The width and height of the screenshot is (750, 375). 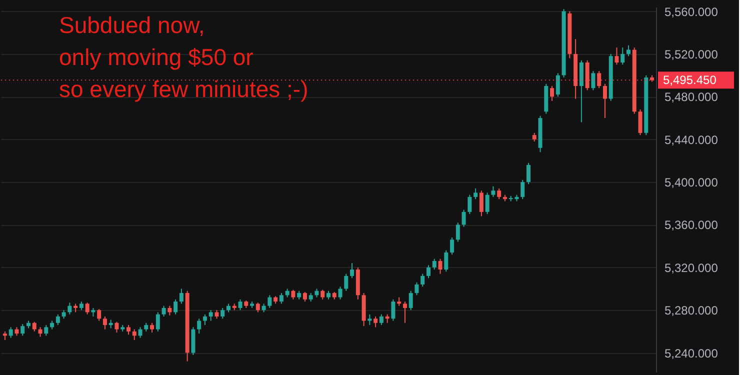 What do you see at coordinates (183, 57) in the screenshot?
I see `annotation: Subdued now, only moving $50 or so every few miniutes ;-)` at bounding box center [183, 57].